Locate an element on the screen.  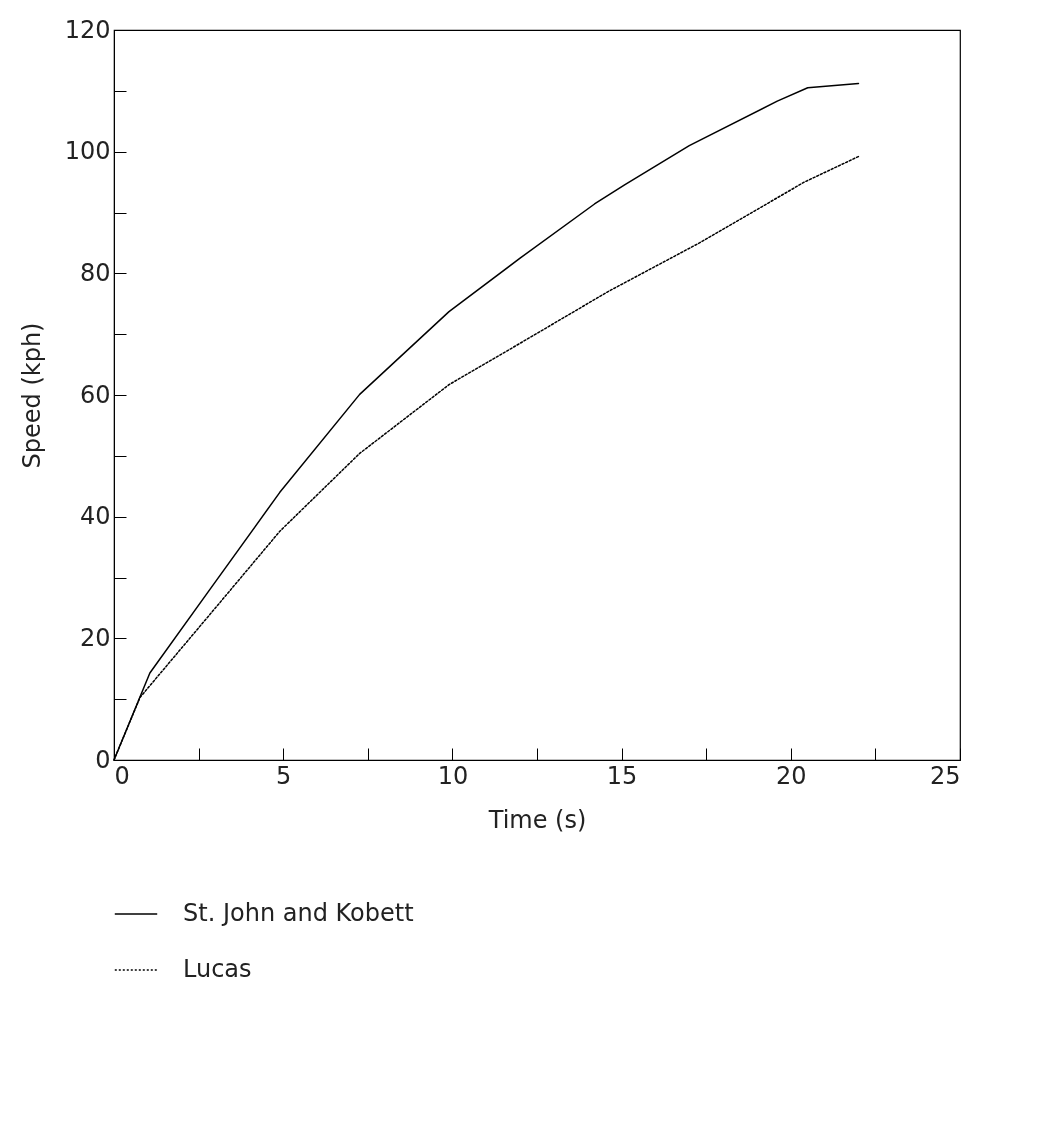
y-tick-label: 100 is located at coordinates (87, 151).